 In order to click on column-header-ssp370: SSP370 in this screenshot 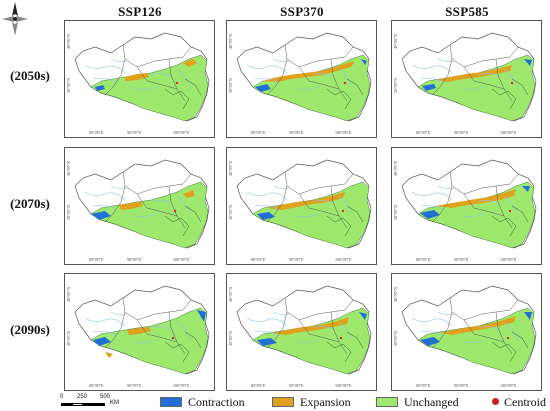, I will do `click(302, 11)`.